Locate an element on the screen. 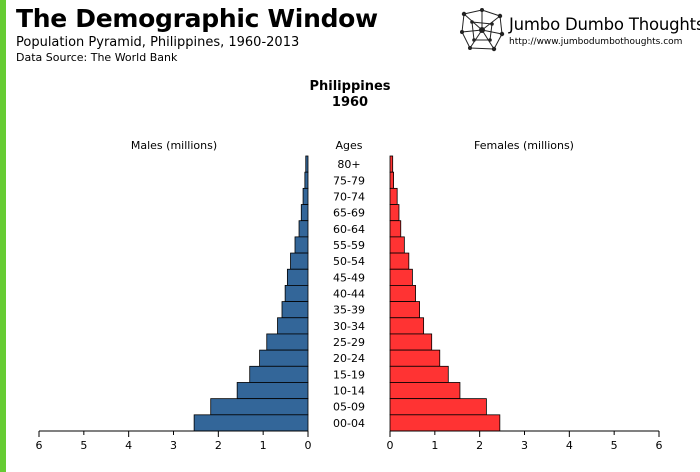  center-axis-label: Ages is located at coordinates (348, 145).